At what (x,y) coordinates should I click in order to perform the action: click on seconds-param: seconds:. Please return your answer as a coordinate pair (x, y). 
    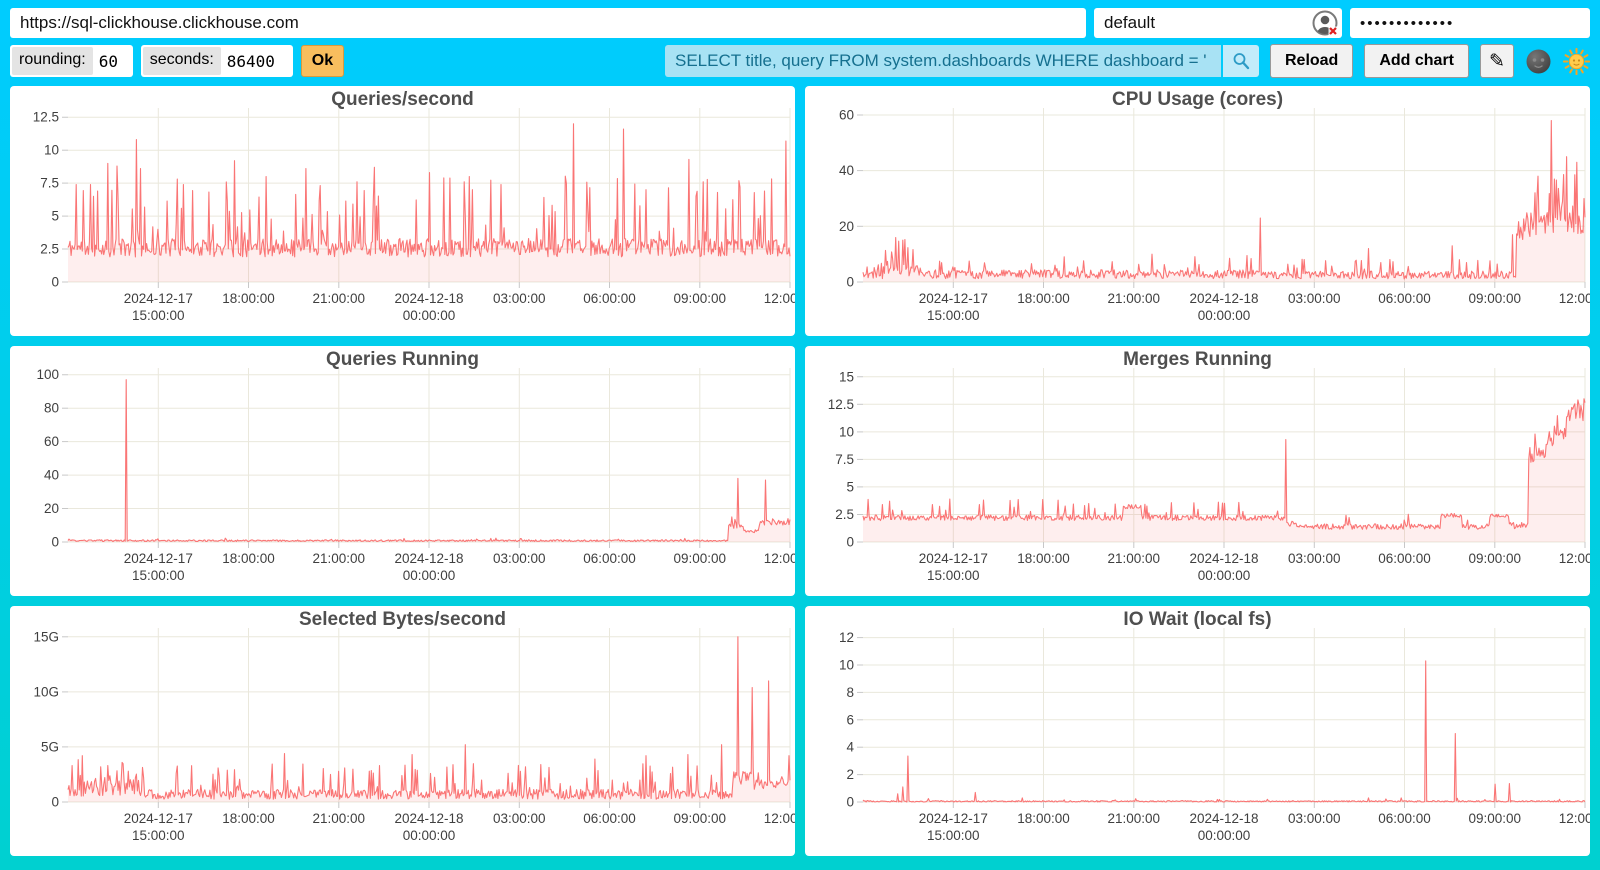
    Looking at the image, I should click on (216, 61).